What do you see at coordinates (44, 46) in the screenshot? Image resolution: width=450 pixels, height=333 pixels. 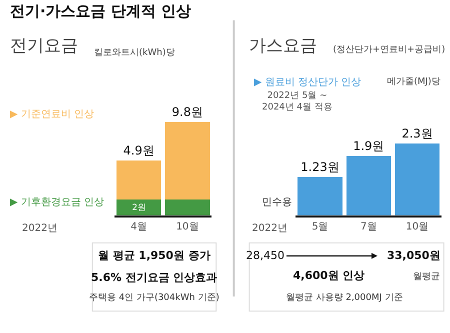 I see `chart-title: 전기요금` at bounding box center [44, 46].